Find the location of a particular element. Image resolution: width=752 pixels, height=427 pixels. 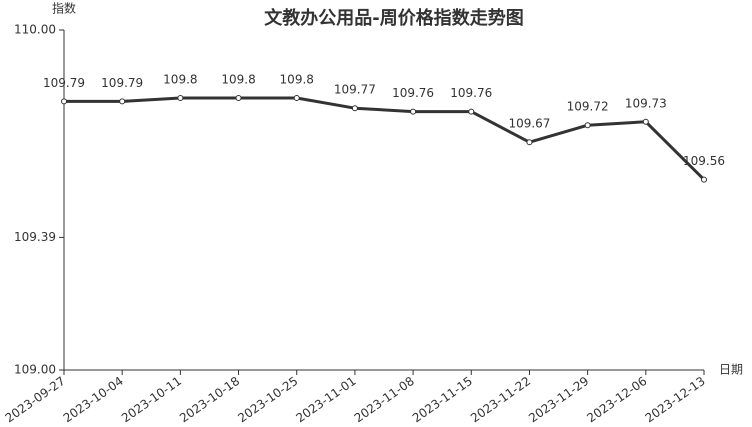

data-label: 109.77 is located at coordinates (355, 90).